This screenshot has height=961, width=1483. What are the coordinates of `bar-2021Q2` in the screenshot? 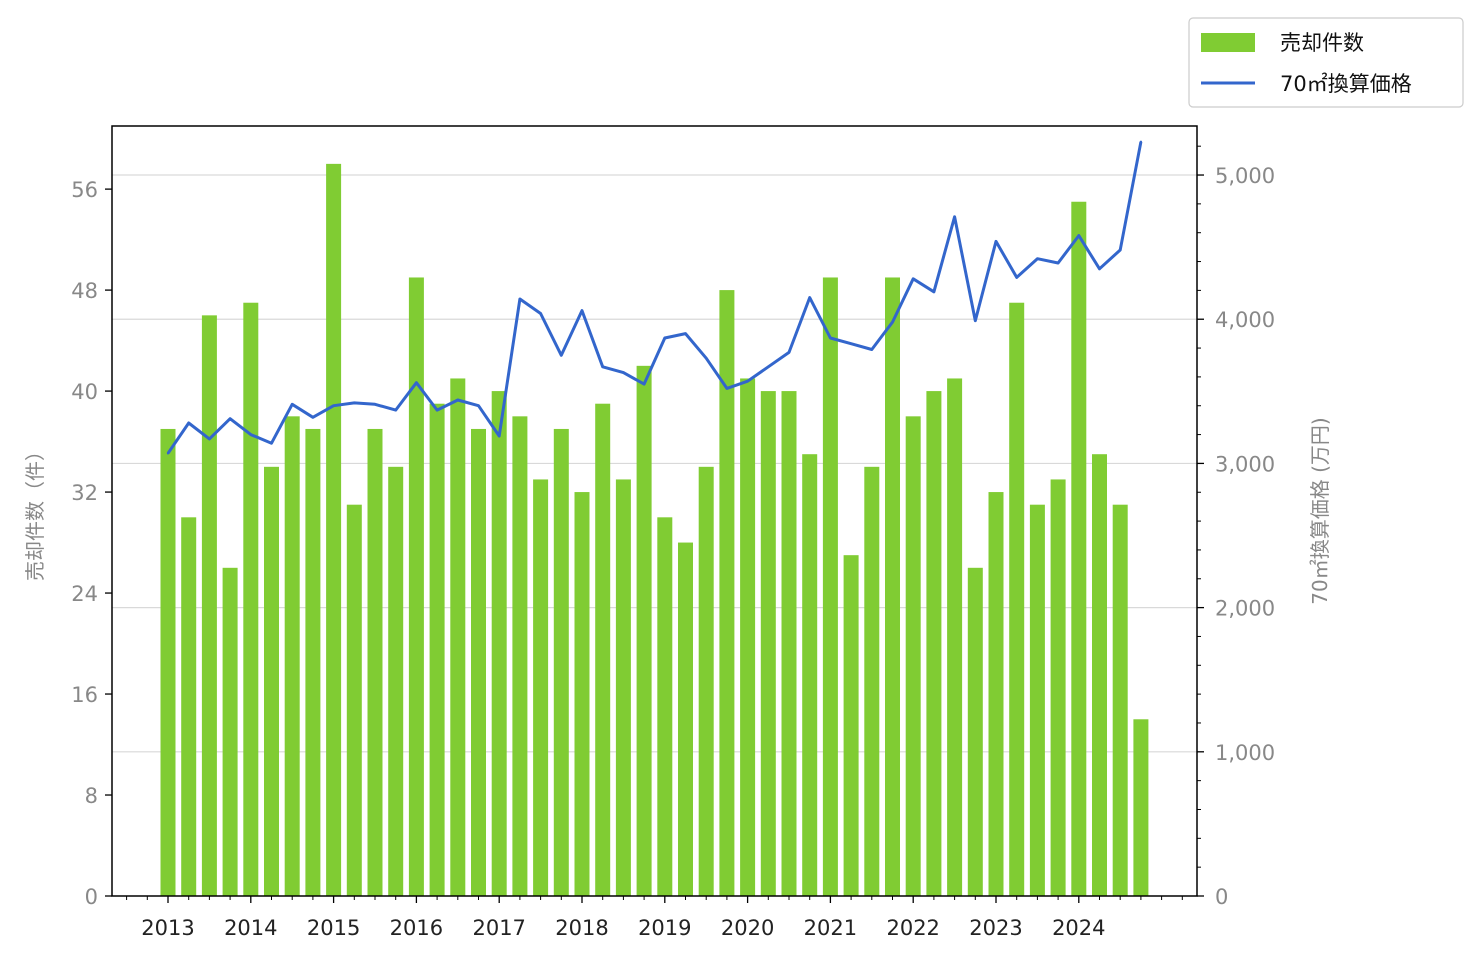 It's located at (851, 725).